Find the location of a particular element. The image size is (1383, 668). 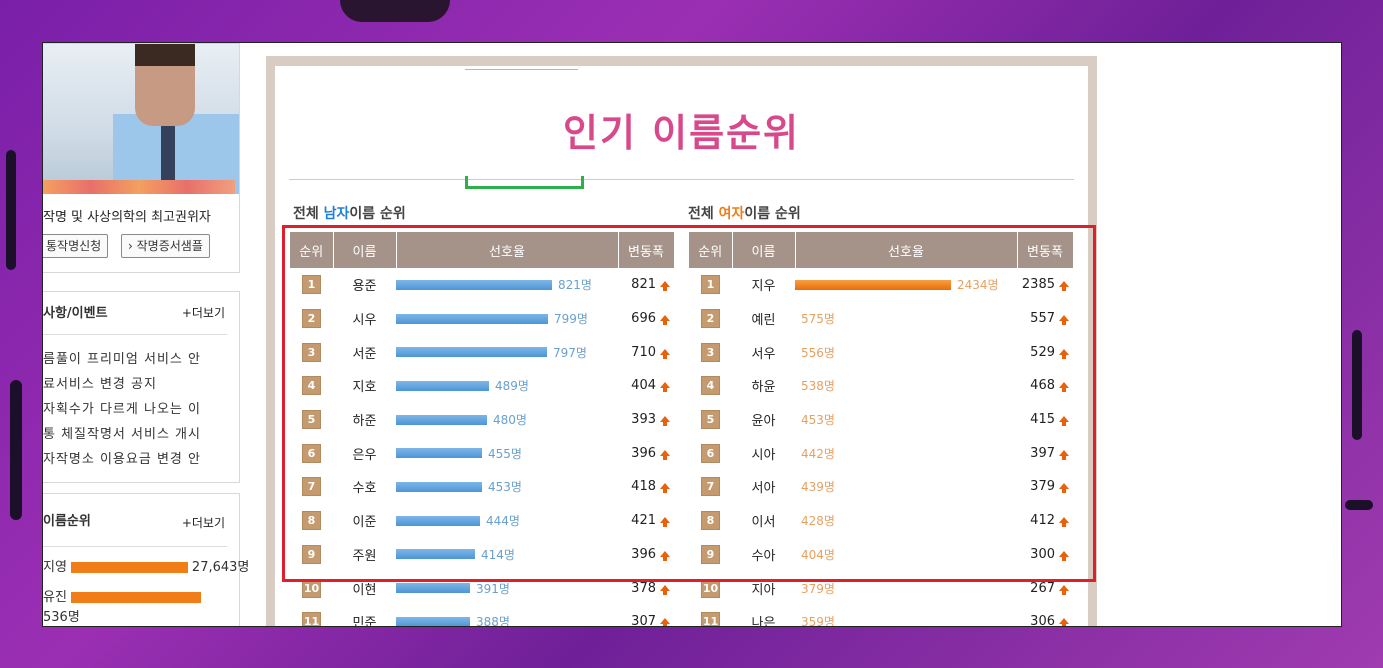

change-cell: 468 is located at coordinates (1045, 386).